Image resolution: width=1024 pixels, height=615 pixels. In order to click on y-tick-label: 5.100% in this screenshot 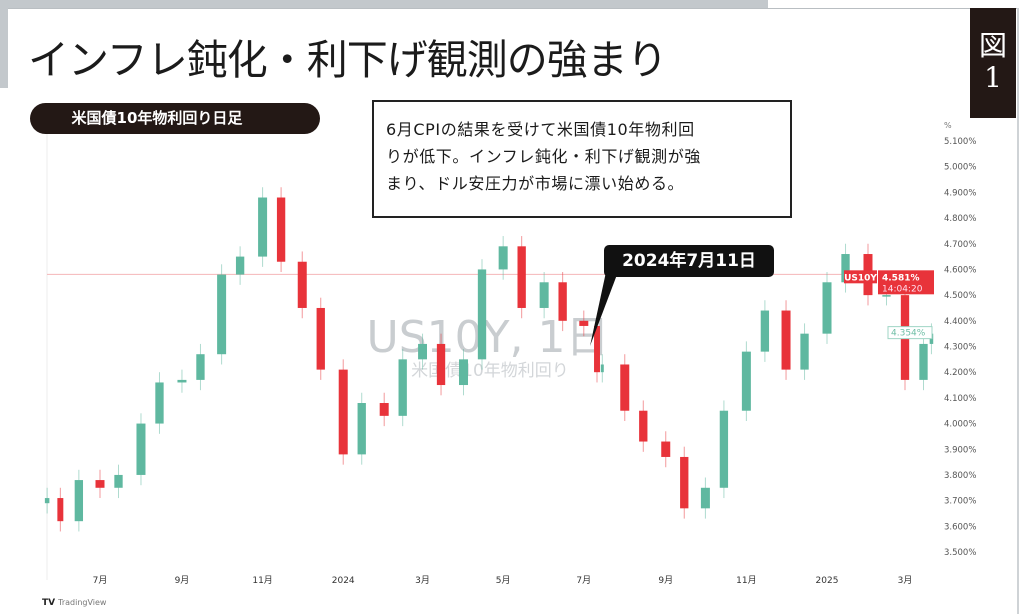, I will do `click(960, 142)`.